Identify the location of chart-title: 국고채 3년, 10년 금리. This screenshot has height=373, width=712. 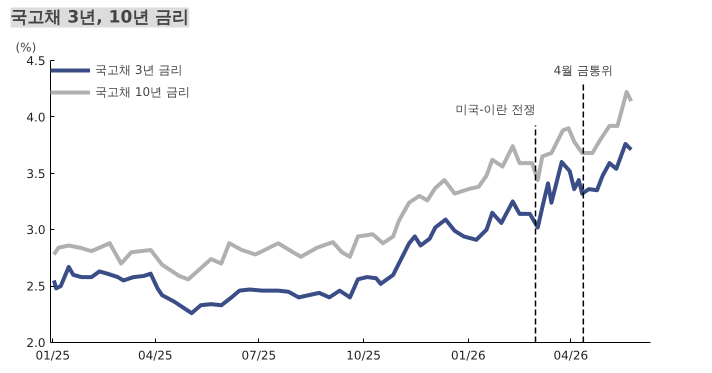
(100, 18).